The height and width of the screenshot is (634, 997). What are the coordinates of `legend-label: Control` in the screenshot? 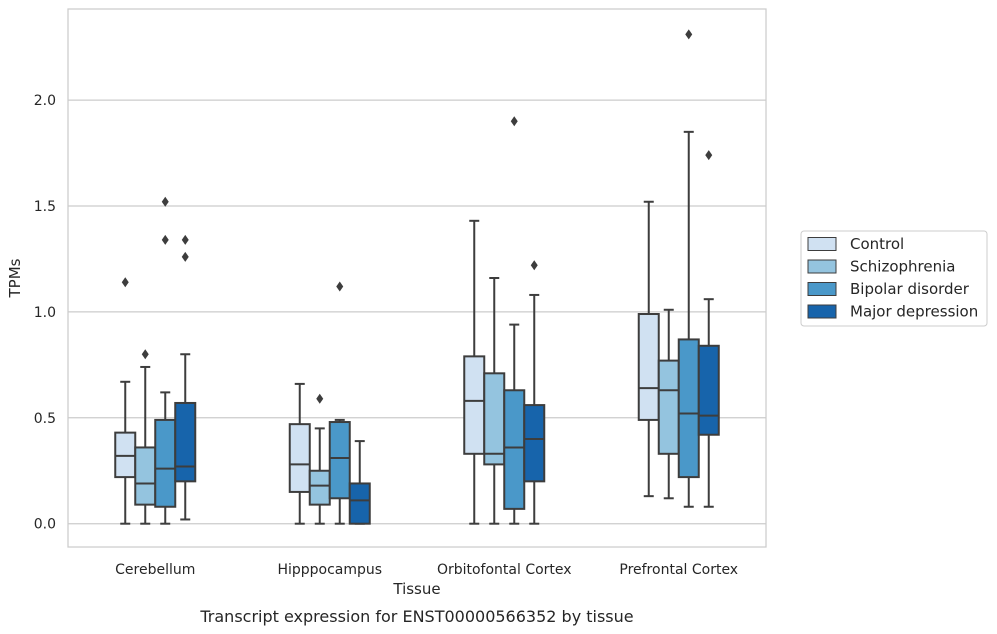 It's located at (877, 244).